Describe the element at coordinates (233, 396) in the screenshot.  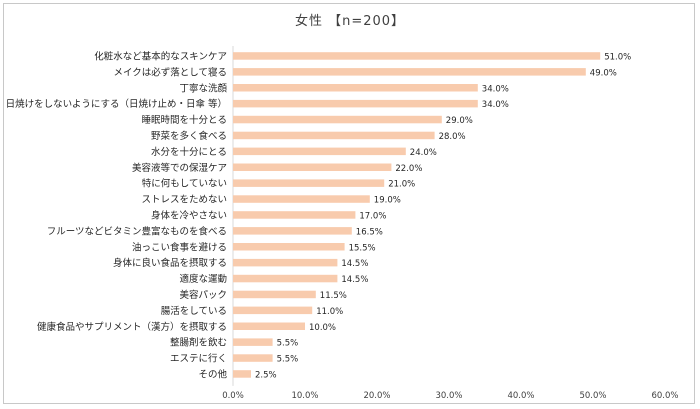
I see `x-tick-label: 0.0%` at that location.